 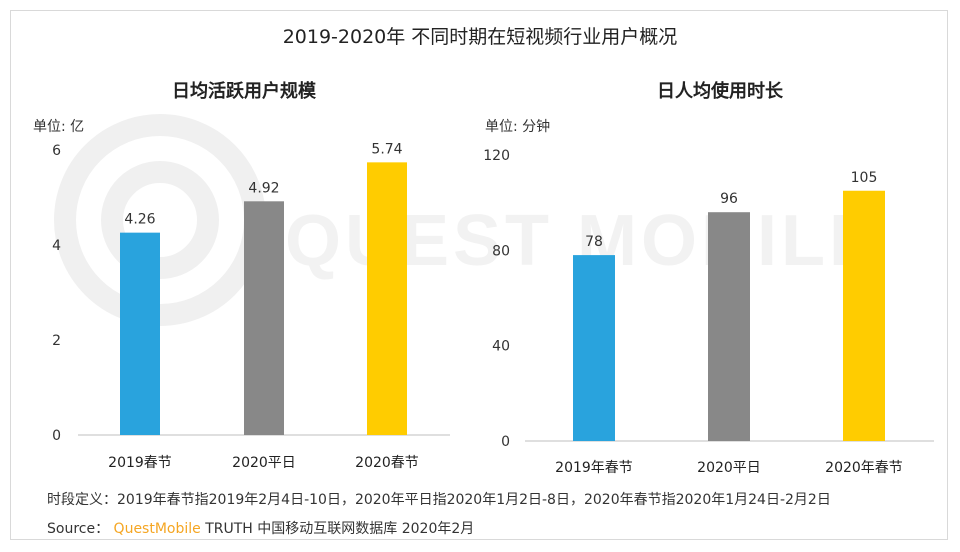 What do you see at coordinates (594, 468) in the screenshot?
I see `x-category-label: 2019年春节` at bounding box center [594, 468].